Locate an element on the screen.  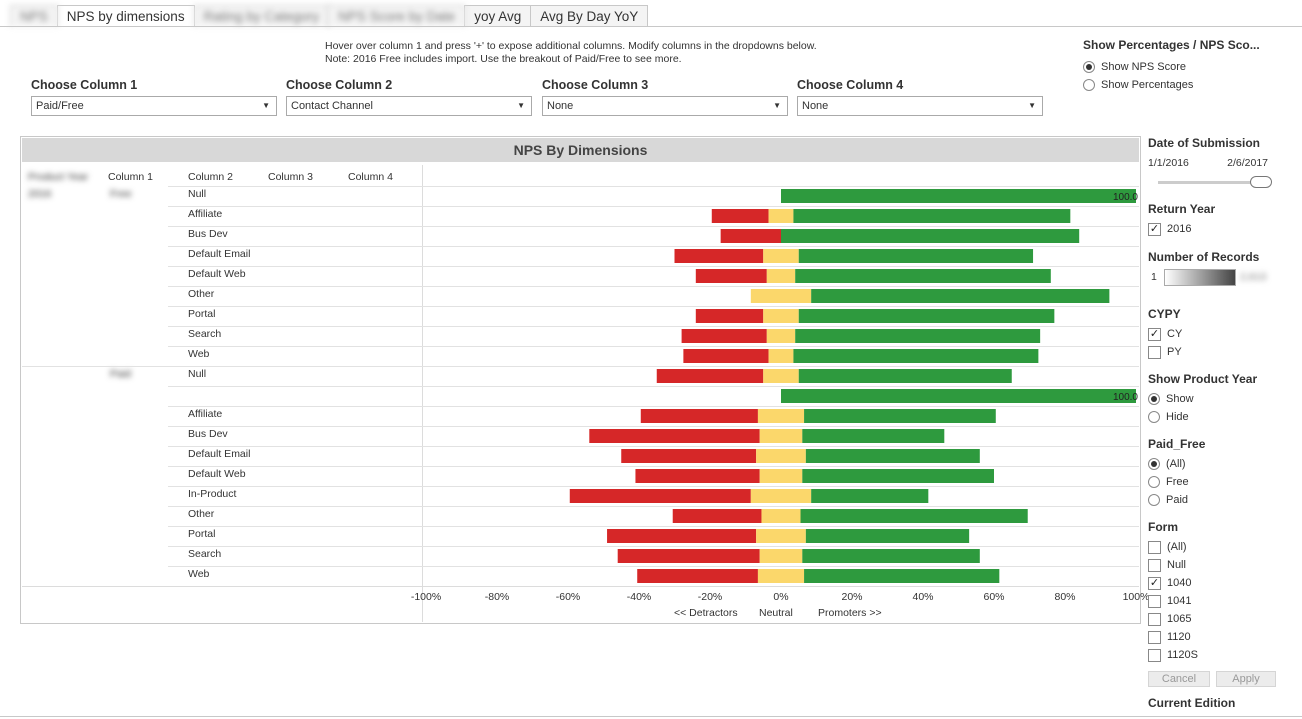
tab-nps: NPS is located at coordinates (34, 16).